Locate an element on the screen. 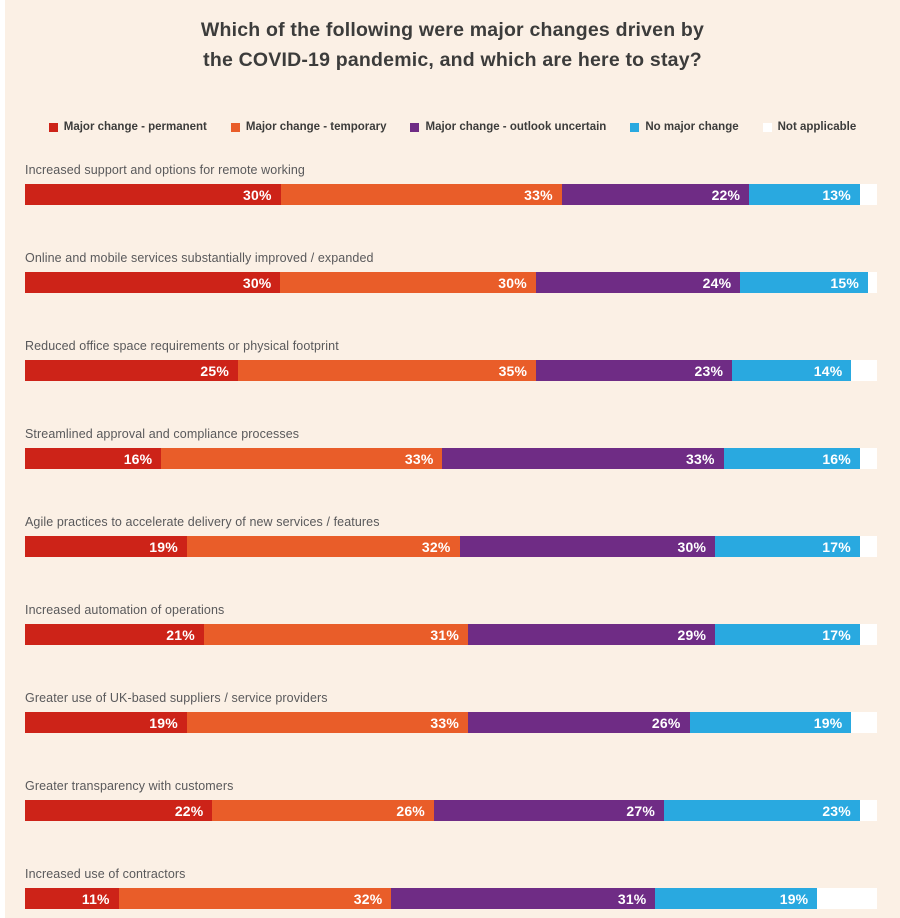  bar-segment: 25% is located at coordinates (131, 370).